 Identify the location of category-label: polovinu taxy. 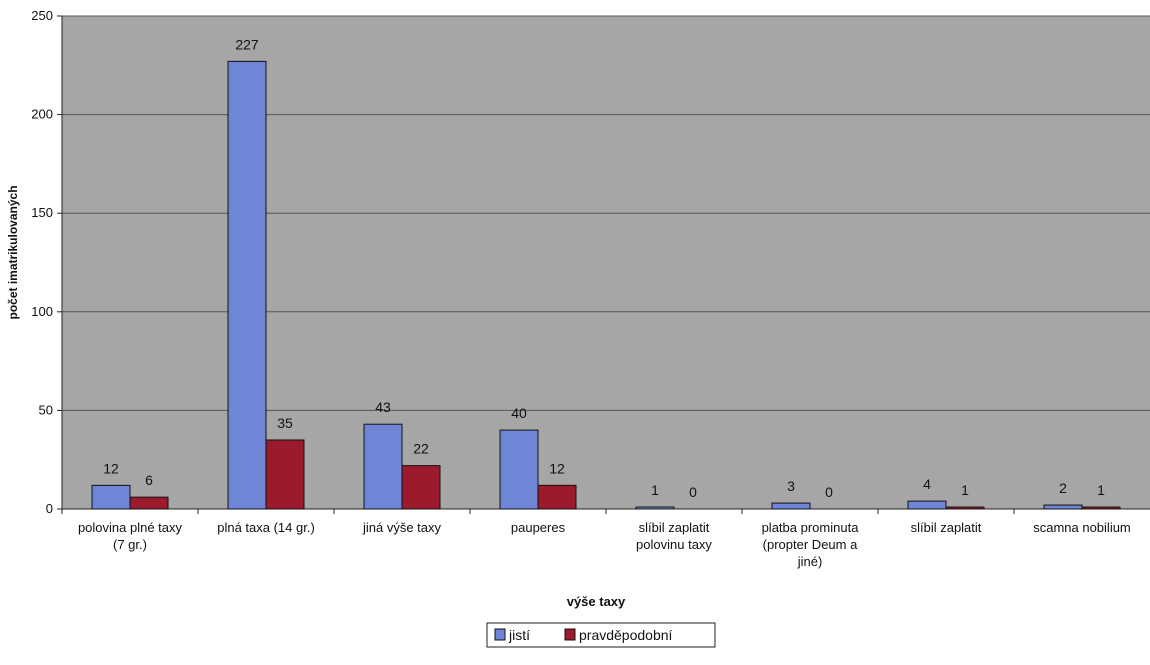
(674, 544).